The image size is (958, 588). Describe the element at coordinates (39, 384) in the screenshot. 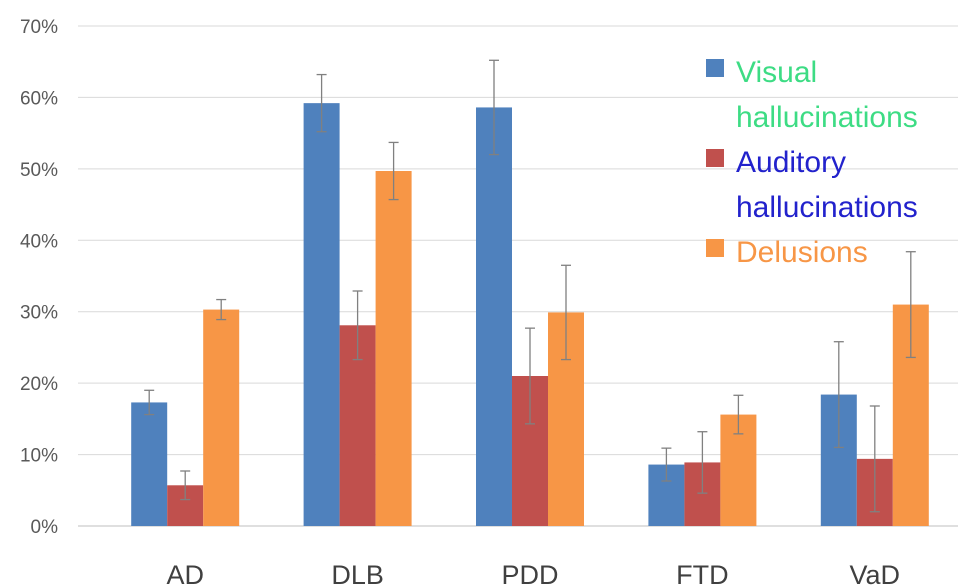

I see `y-tick-label: 20%` at that location.